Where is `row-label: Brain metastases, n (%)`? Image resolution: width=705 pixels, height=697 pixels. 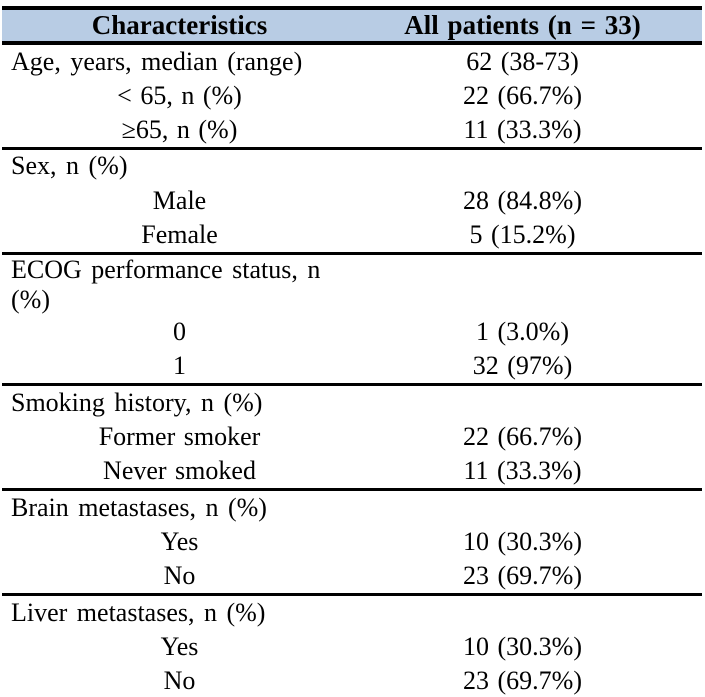
row-label: Brain metastases, n (%) is located at coordinates (139, 507).